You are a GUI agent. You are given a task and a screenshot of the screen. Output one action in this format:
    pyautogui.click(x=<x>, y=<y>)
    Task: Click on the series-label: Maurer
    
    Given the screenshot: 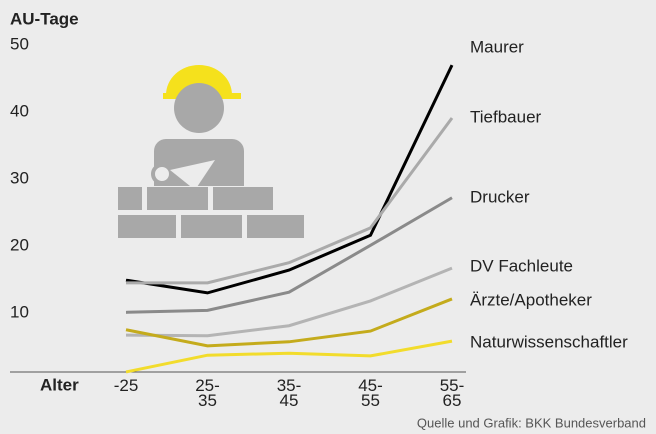 What is the action you would take?
    pyautogui.click(x=497, y=46)
    